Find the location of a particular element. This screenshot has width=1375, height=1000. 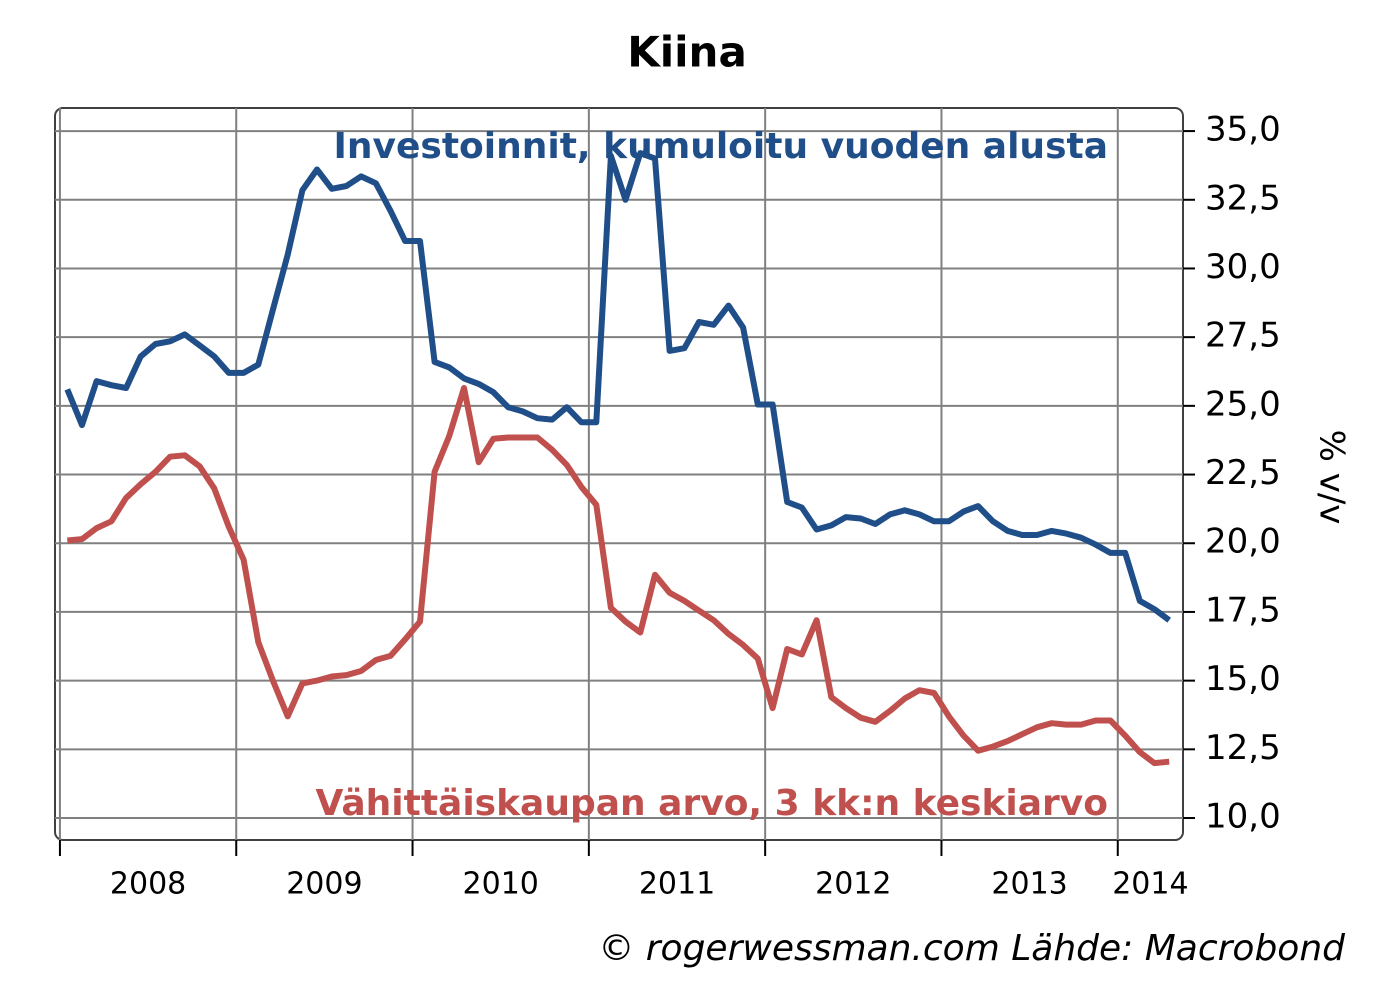

y-tick-label: 25,0 is located at coordinates (1243, 404).